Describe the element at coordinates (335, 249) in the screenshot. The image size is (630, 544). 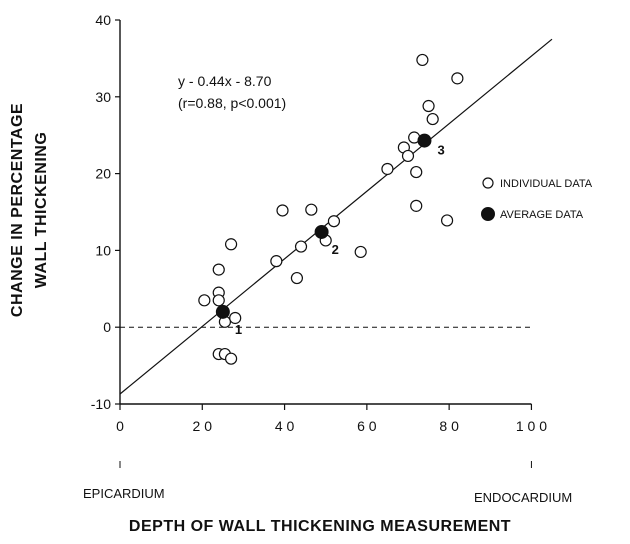
I see `average-point-label: 2` at that location.